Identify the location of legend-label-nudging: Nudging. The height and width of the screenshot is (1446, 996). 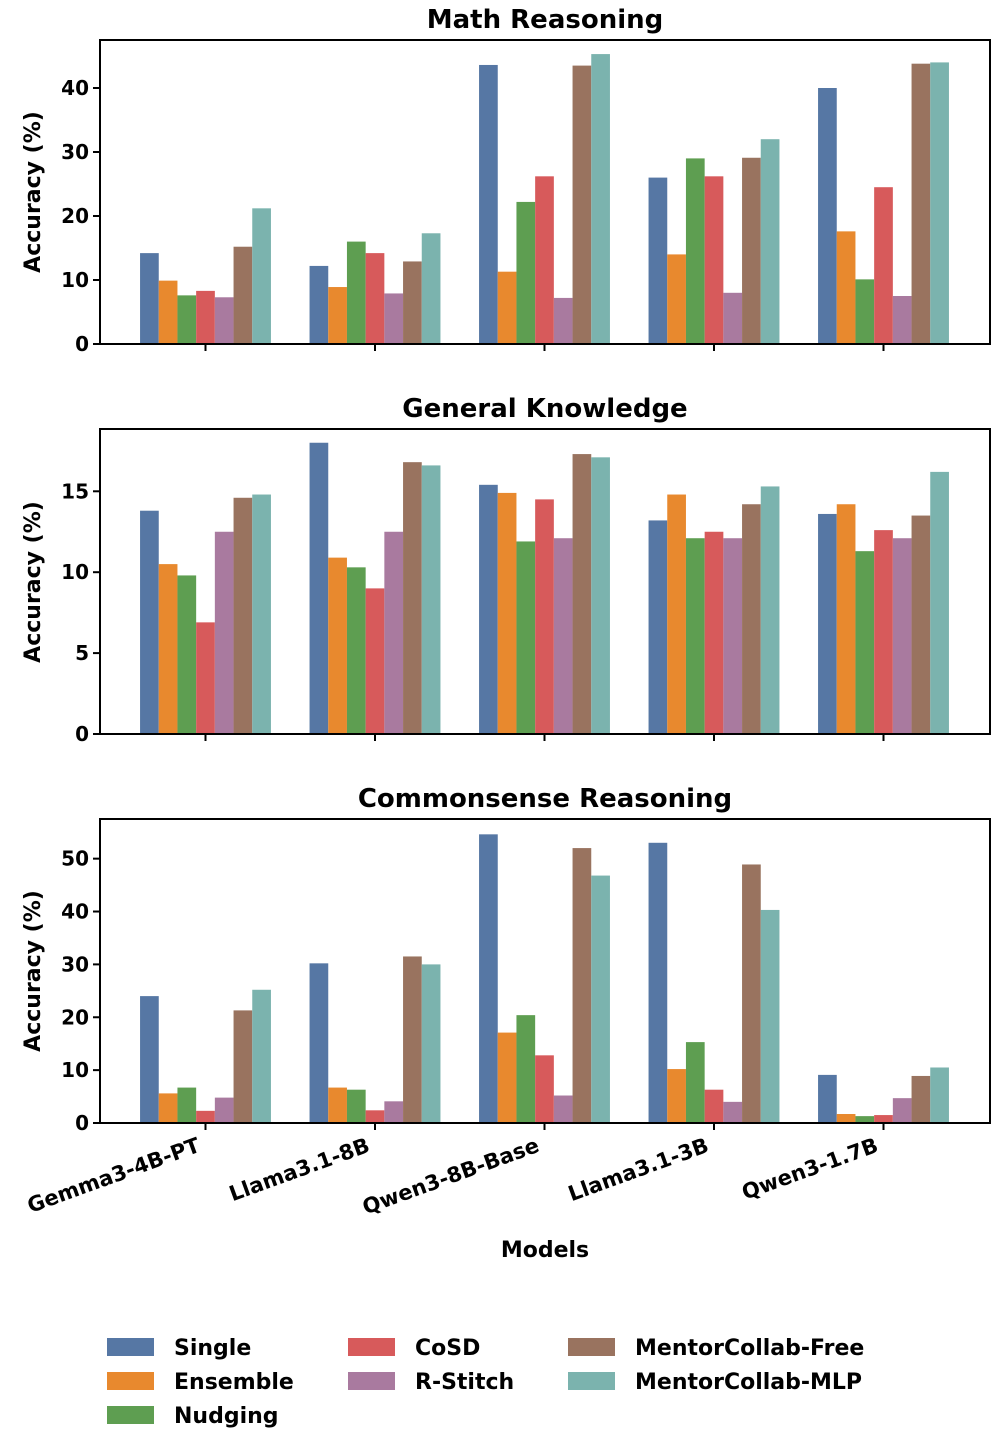
(226, 1416).